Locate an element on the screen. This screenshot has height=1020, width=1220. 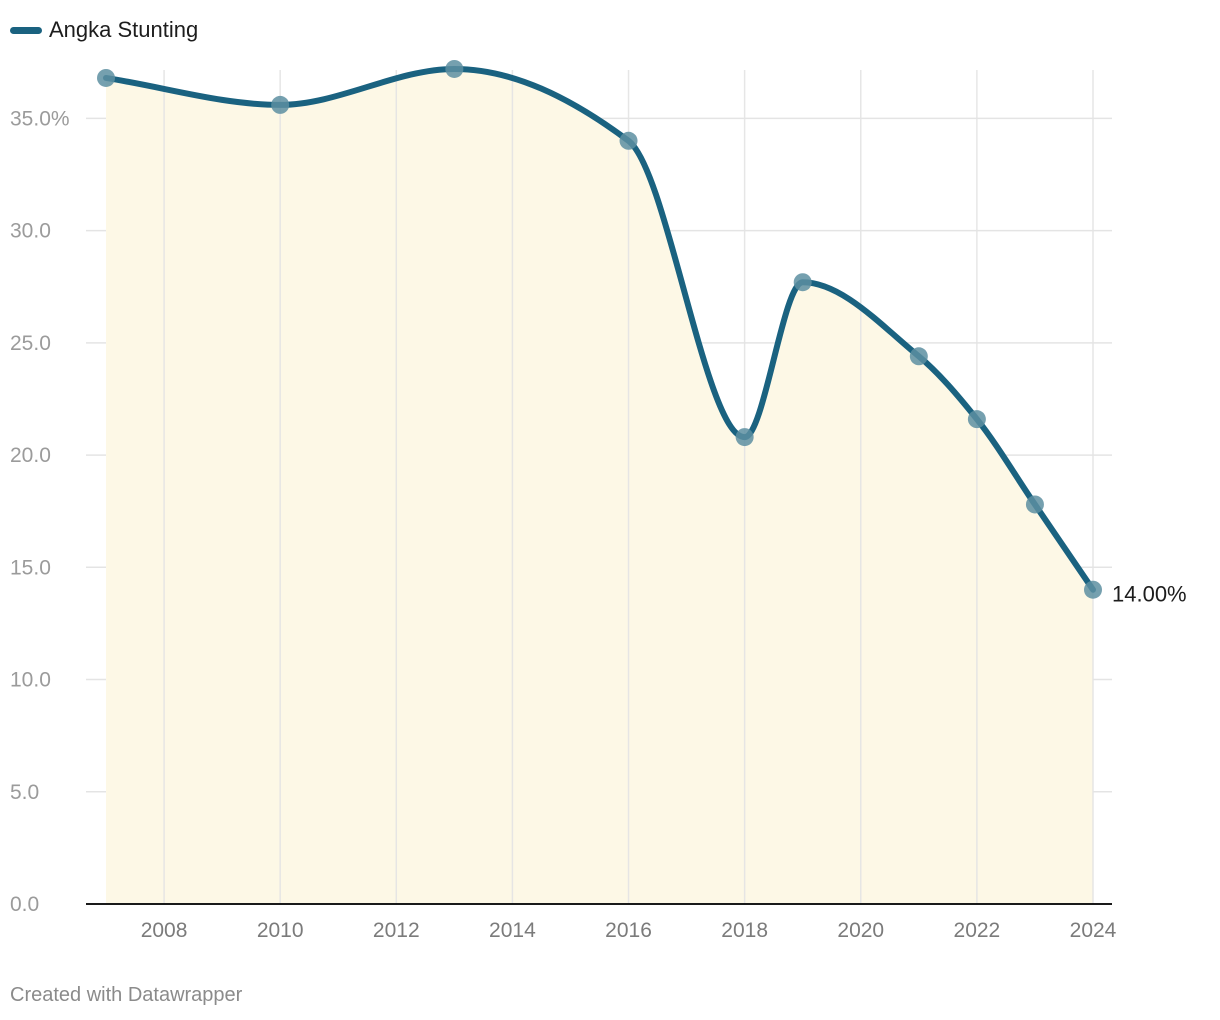
data-point-2021 is located at coordinates (918, 356).